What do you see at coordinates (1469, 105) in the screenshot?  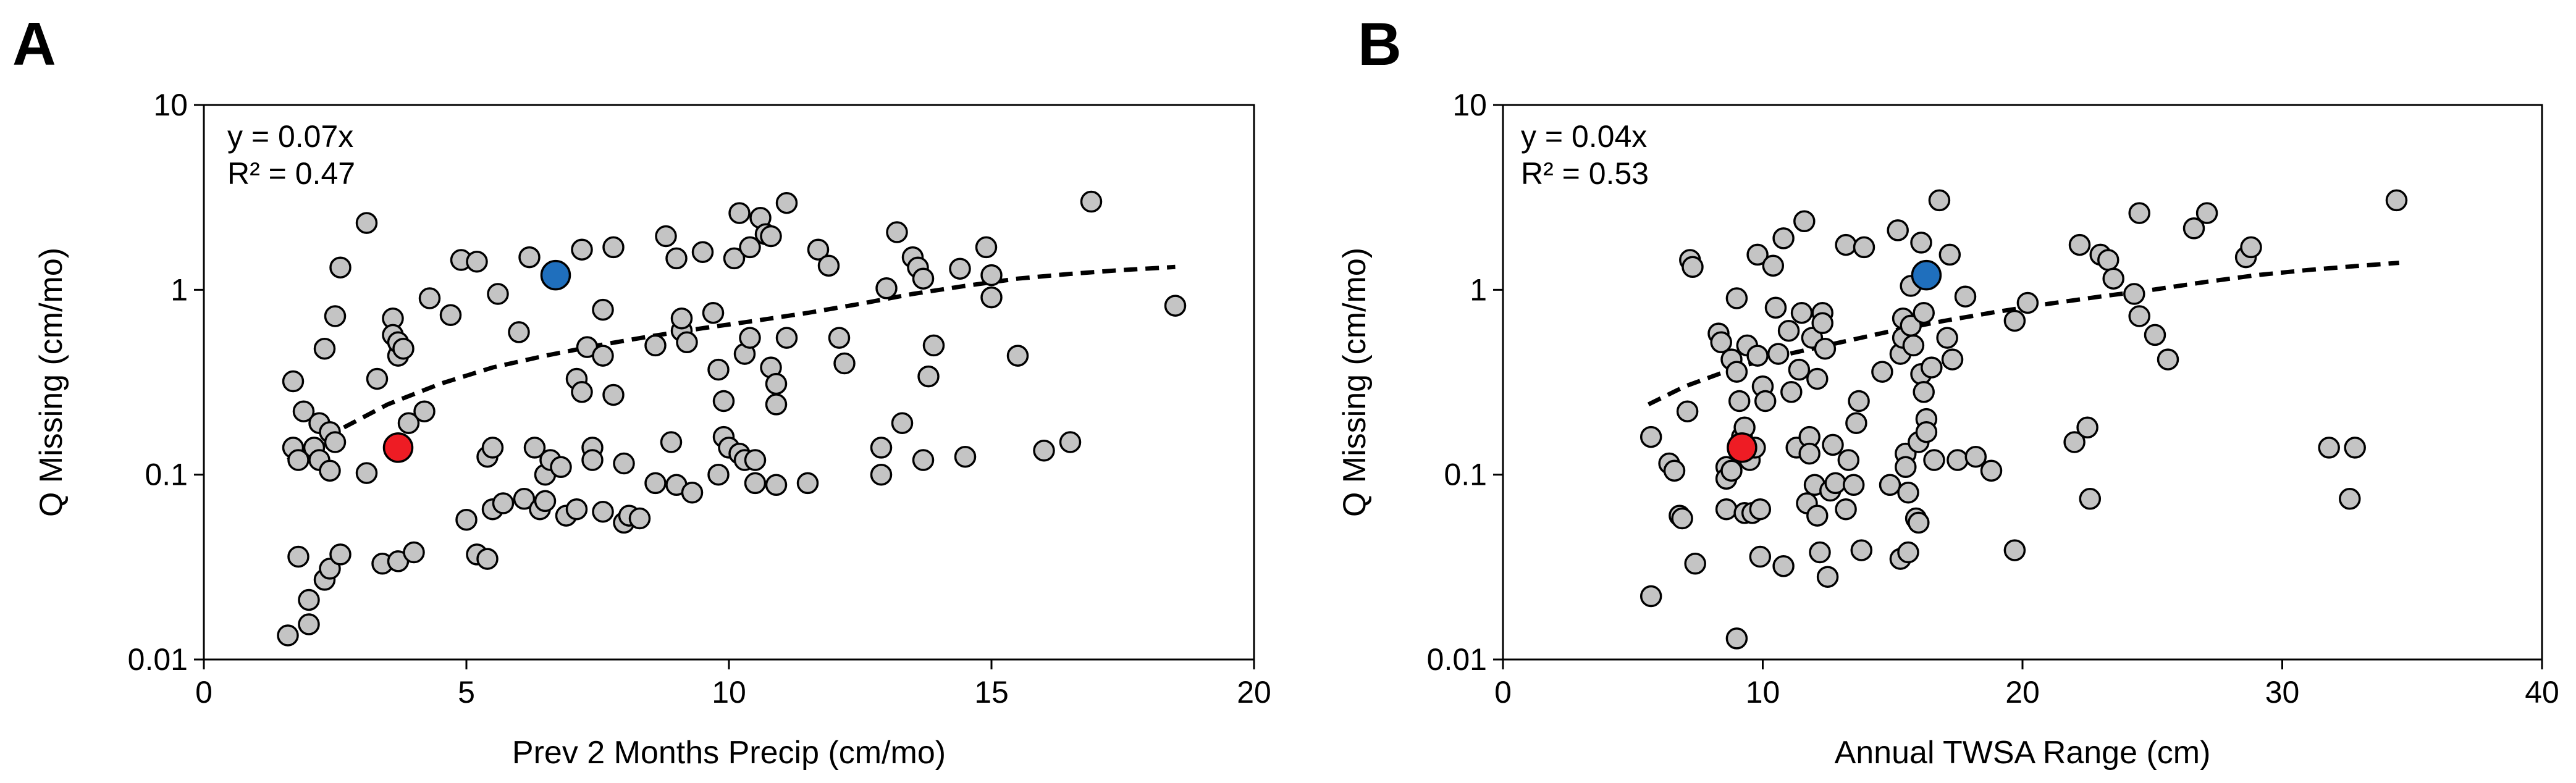 I see `y-tick-label: 10` at bounding box center [1469, 105].